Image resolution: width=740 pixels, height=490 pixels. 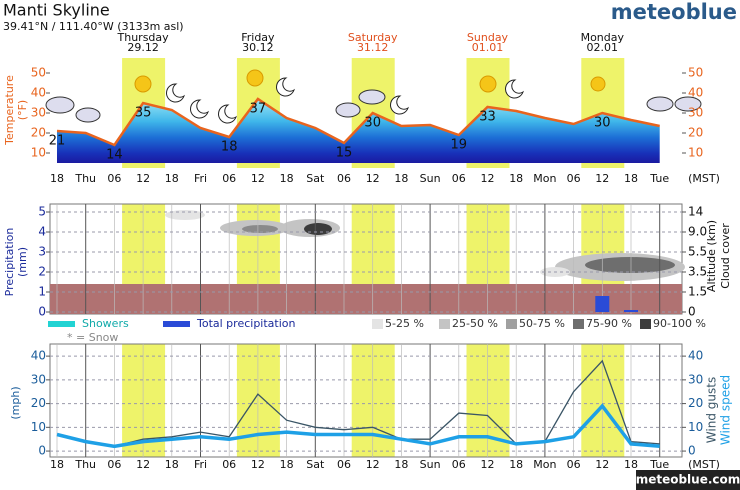 What do you see at coordinates (488, 47) in the screenshot?
I see `day-date: 01.01` at bounding box center [488, 47].